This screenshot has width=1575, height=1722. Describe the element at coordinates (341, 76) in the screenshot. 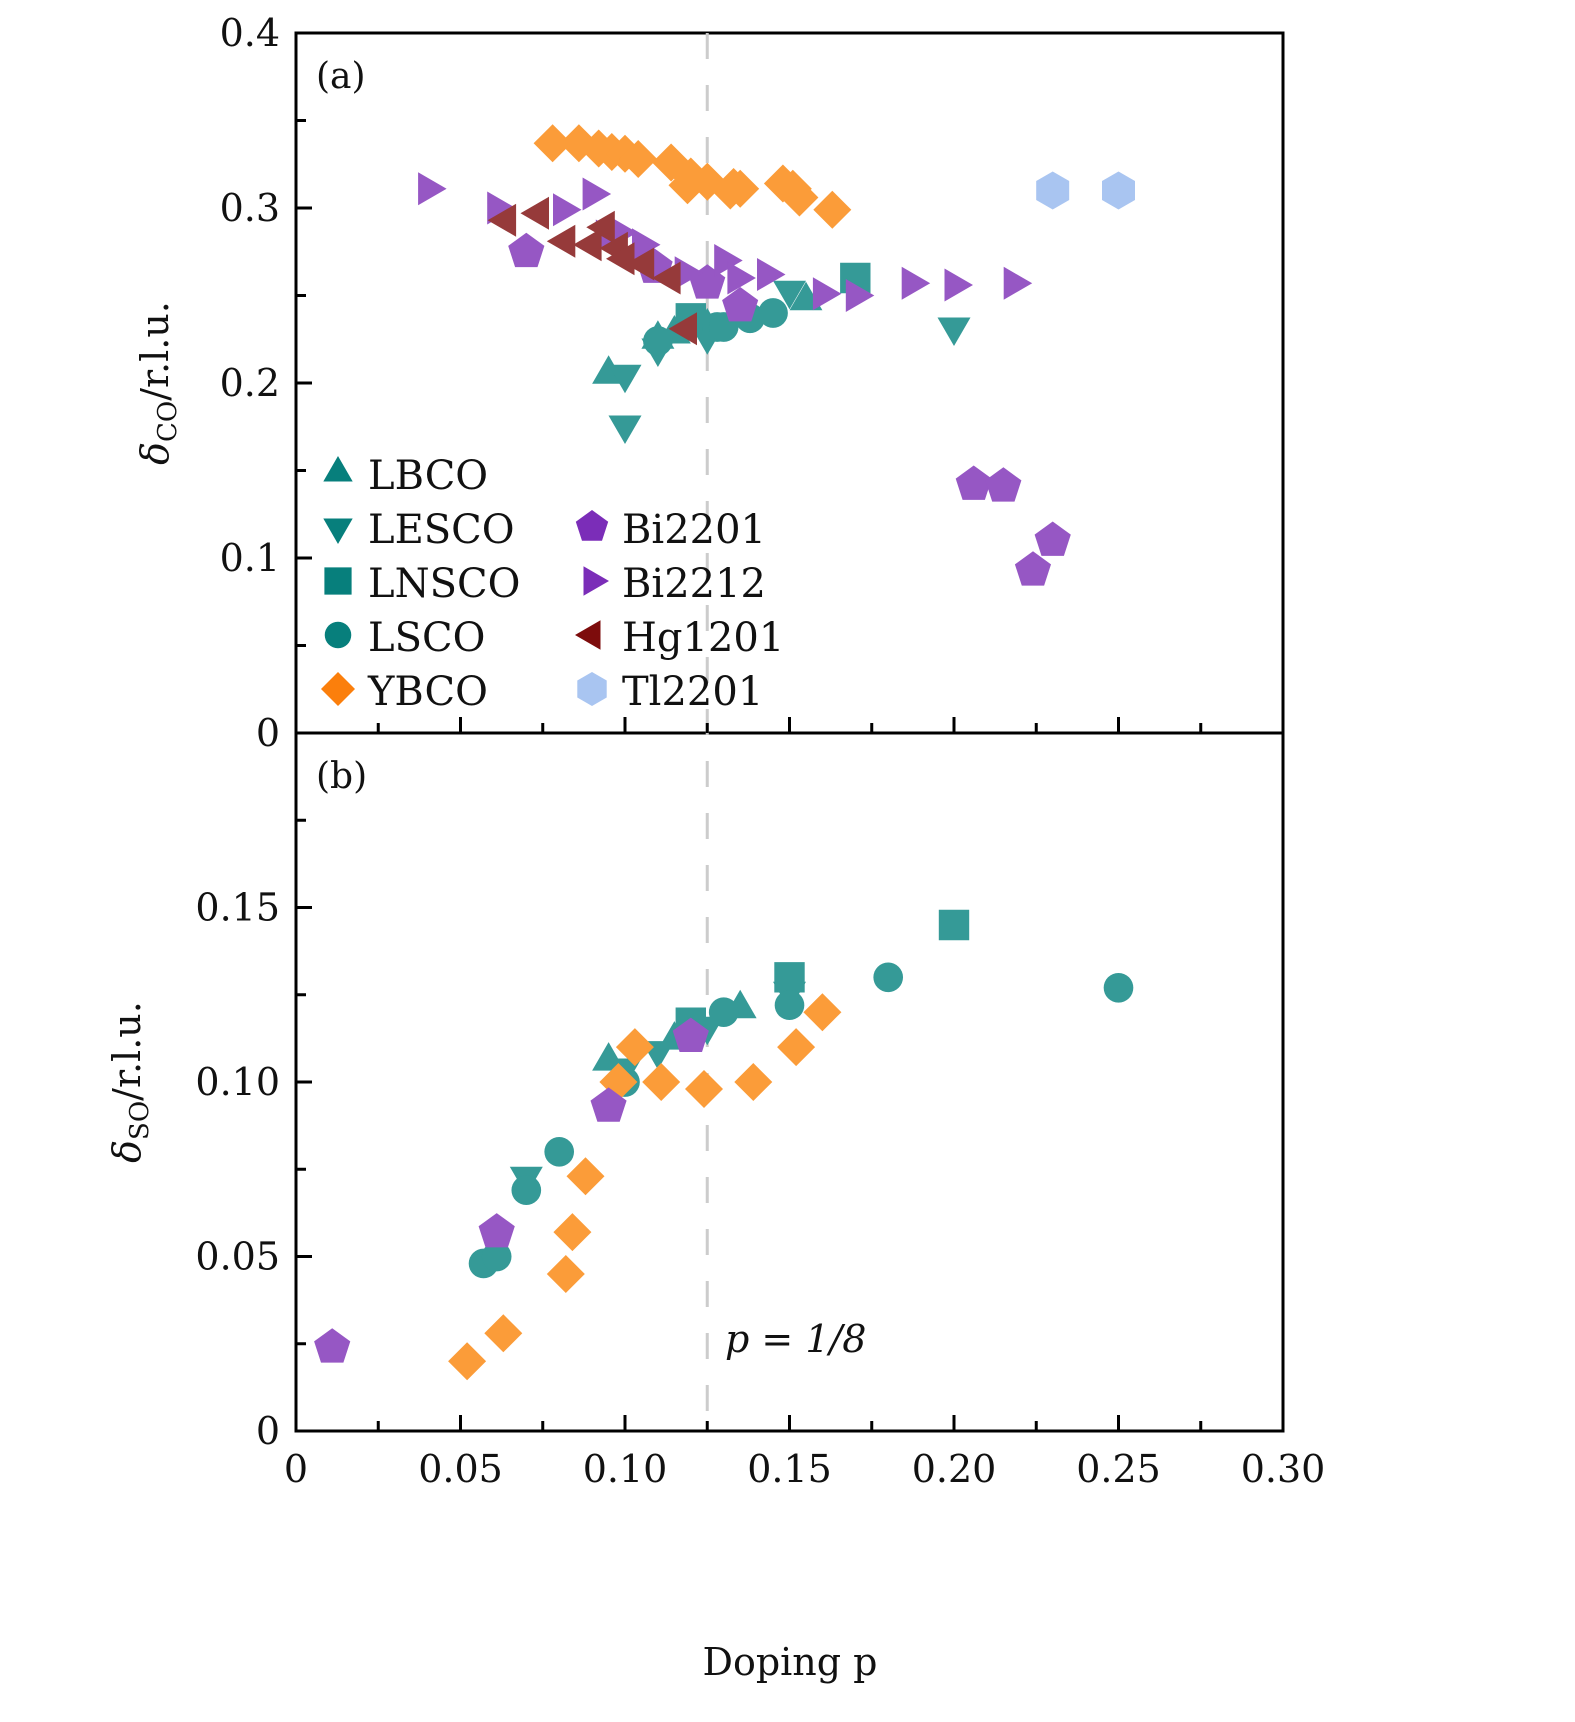

I see `panel-a-label: (a)` at that location.